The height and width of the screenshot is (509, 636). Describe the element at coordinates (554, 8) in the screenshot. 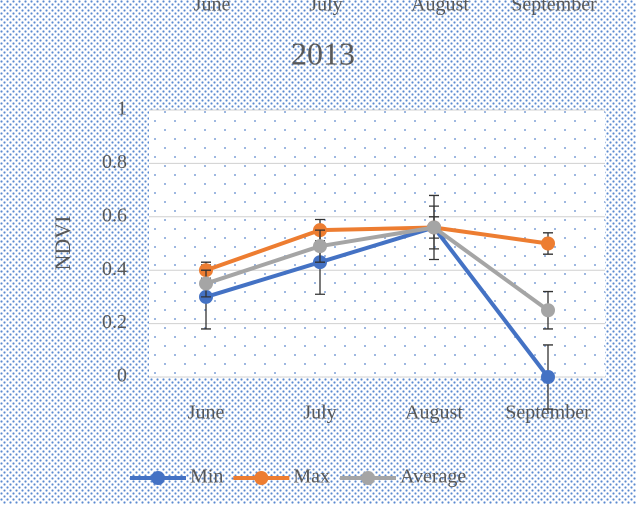

I see `clipped-x-tick-label: September` at that location.